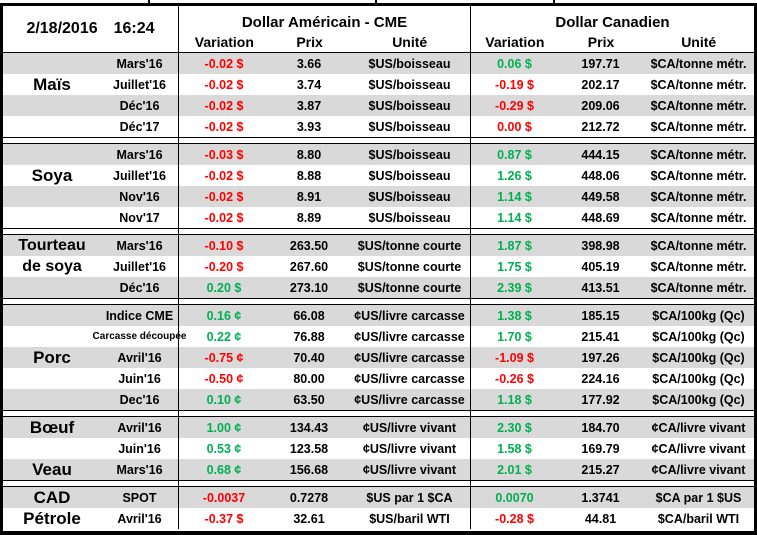 The height and width of the screenshot is (535, 757). I want to click on us-prix-header: Prix, so click(309, 41).